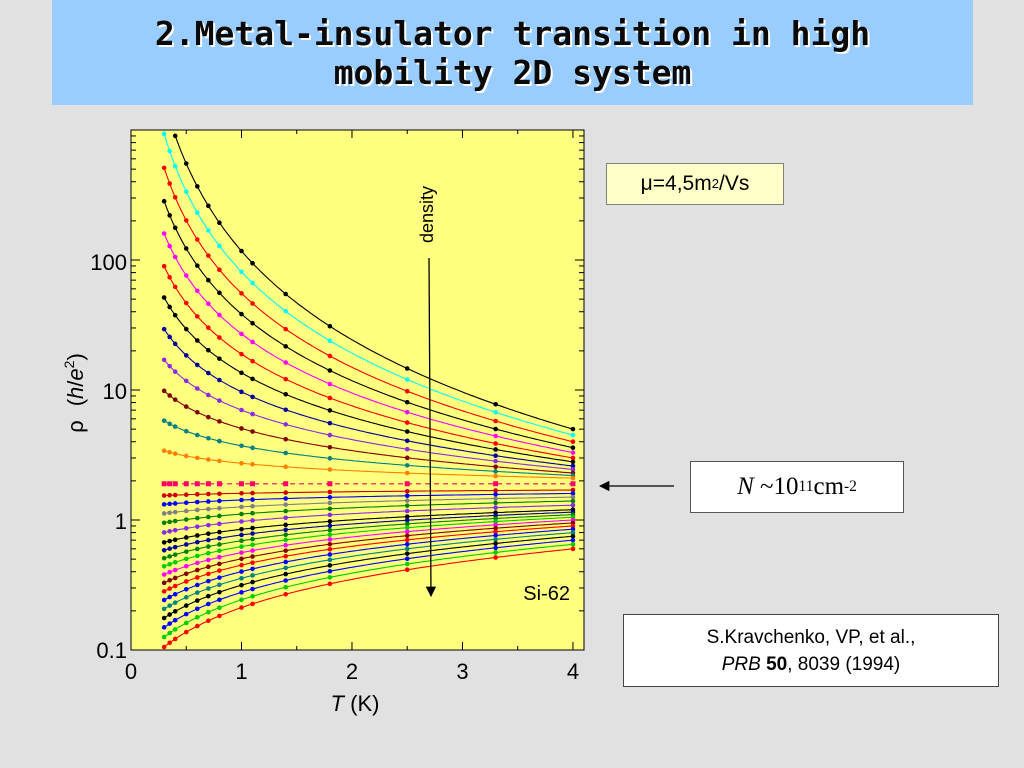 This screenshot has height=768, width=1024. What do you see at coordinates (219, 532) in the screenshot?
I see `series-18-point` at bounding box center [219, 532].